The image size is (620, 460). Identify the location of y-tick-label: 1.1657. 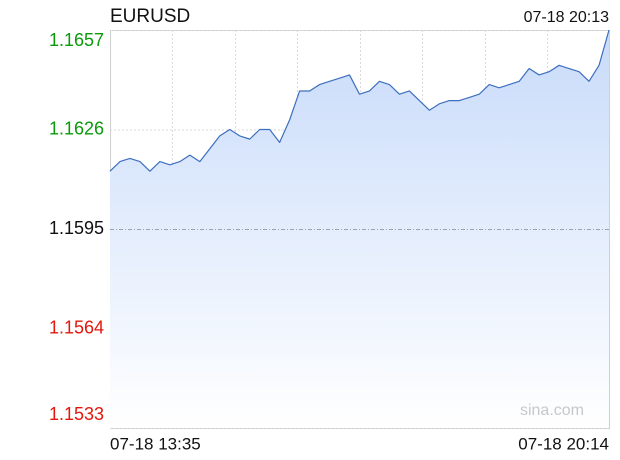
(76, 40).